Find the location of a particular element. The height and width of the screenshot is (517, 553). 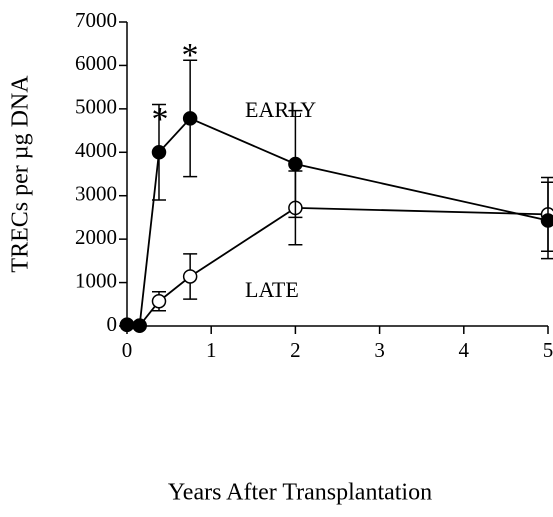

x-tick-label: 3 is located at coordinates (379, 350).